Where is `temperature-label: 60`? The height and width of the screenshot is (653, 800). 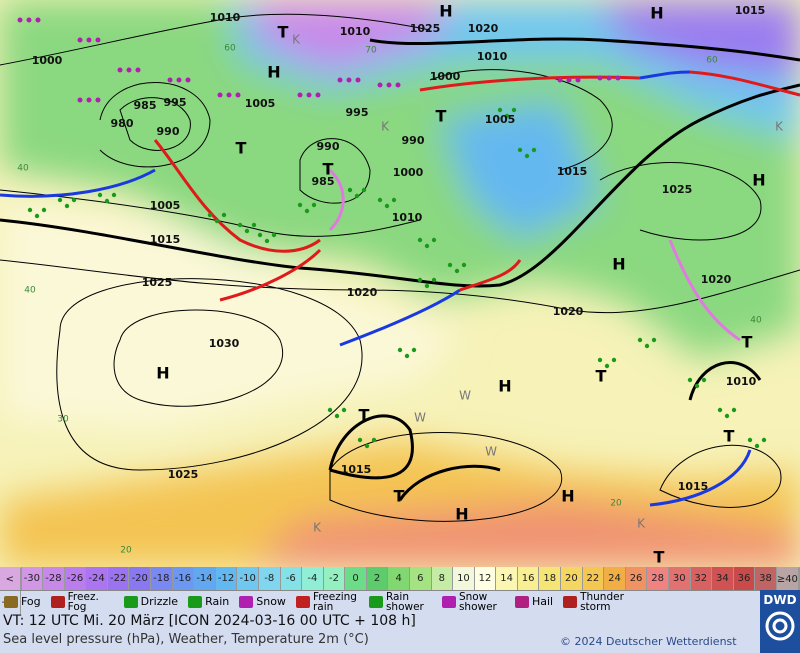 temperature-label: 60 is located at coordinates (230, 49).